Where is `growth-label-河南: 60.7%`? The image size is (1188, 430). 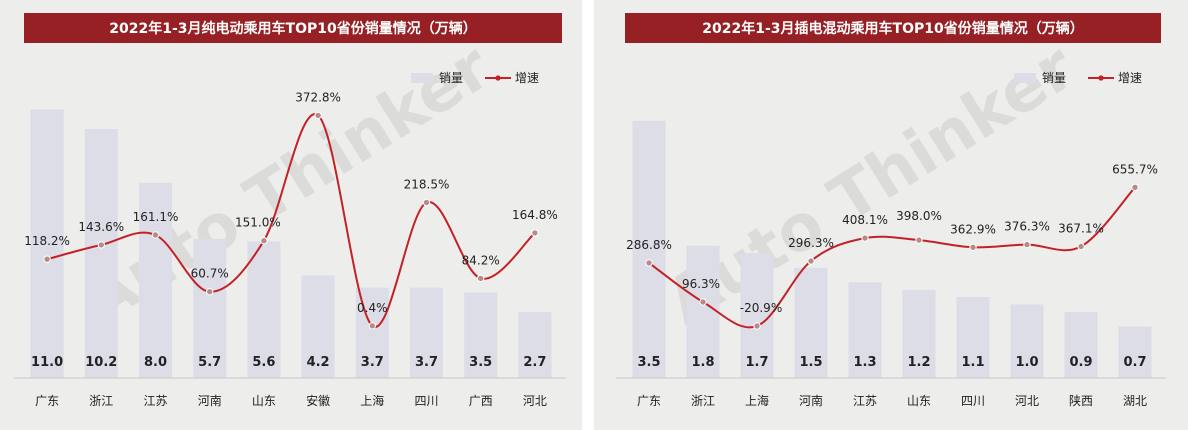 growth-label-河南: 60.7% is located at coordinates (210, 274).